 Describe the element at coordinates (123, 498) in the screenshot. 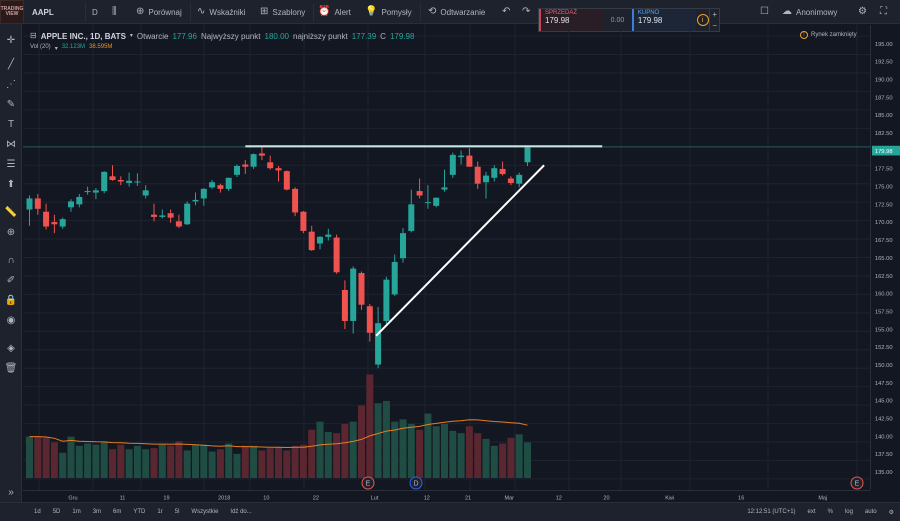

I see `time-tick-label: 11` at that location.